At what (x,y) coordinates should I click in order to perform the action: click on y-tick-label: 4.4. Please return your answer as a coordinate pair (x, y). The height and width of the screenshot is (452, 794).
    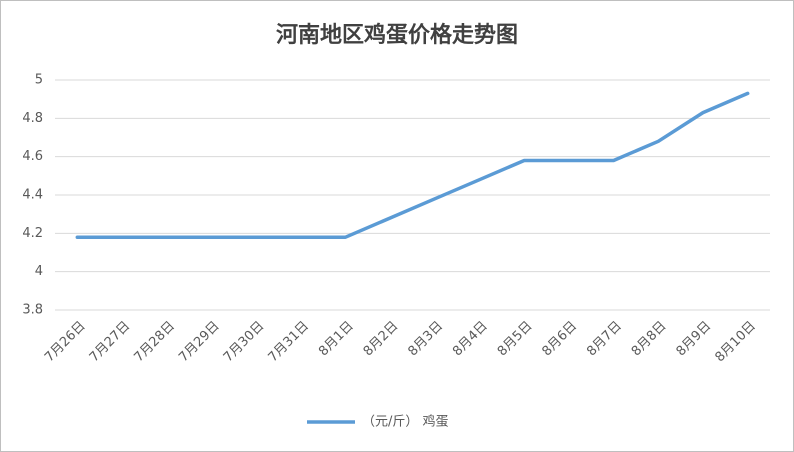
    Looking at the image, I should click on (32, 195).